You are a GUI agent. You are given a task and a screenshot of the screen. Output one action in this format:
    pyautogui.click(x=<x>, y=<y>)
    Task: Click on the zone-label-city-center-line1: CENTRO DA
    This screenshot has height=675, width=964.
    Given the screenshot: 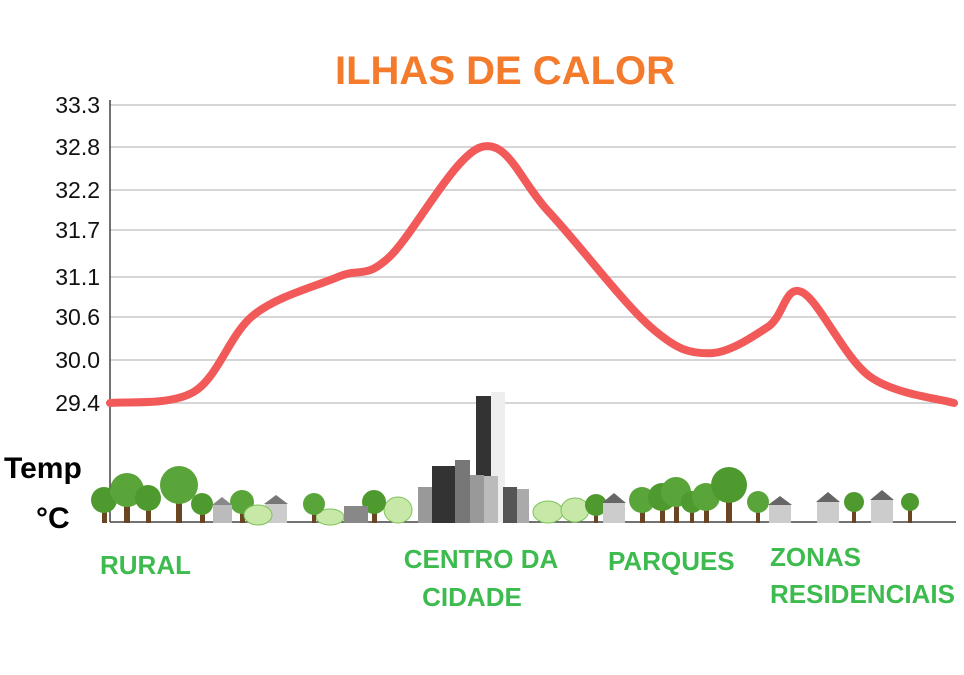 What is the action you would take?
    pyautogui.click(x=481, y=559)
    